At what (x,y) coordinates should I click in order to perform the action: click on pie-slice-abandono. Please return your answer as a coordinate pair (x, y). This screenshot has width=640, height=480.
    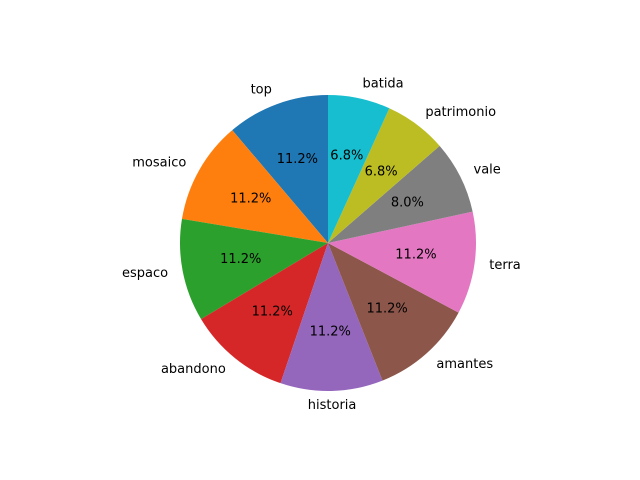
    Looking at the image, I should click on (264, 313).